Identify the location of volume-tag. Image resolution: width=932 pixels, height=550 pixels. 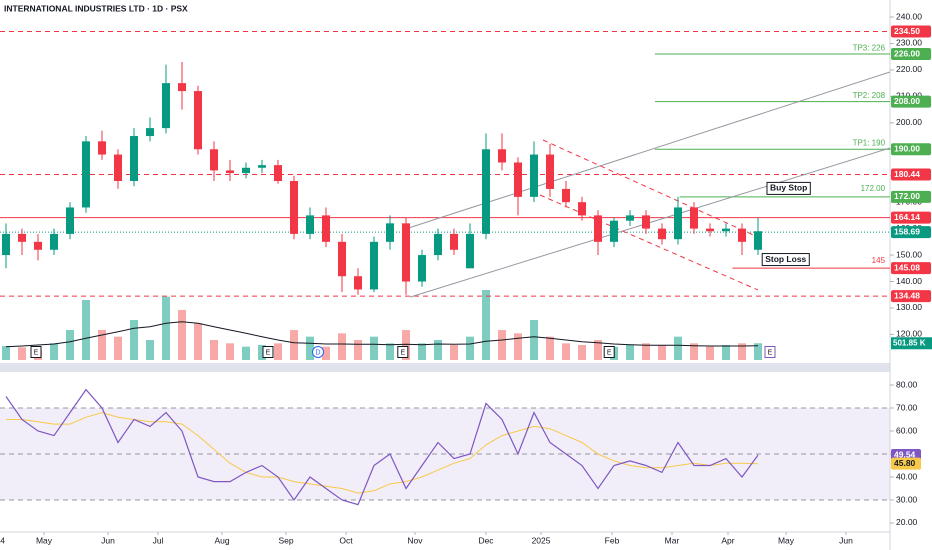
(911, 343).